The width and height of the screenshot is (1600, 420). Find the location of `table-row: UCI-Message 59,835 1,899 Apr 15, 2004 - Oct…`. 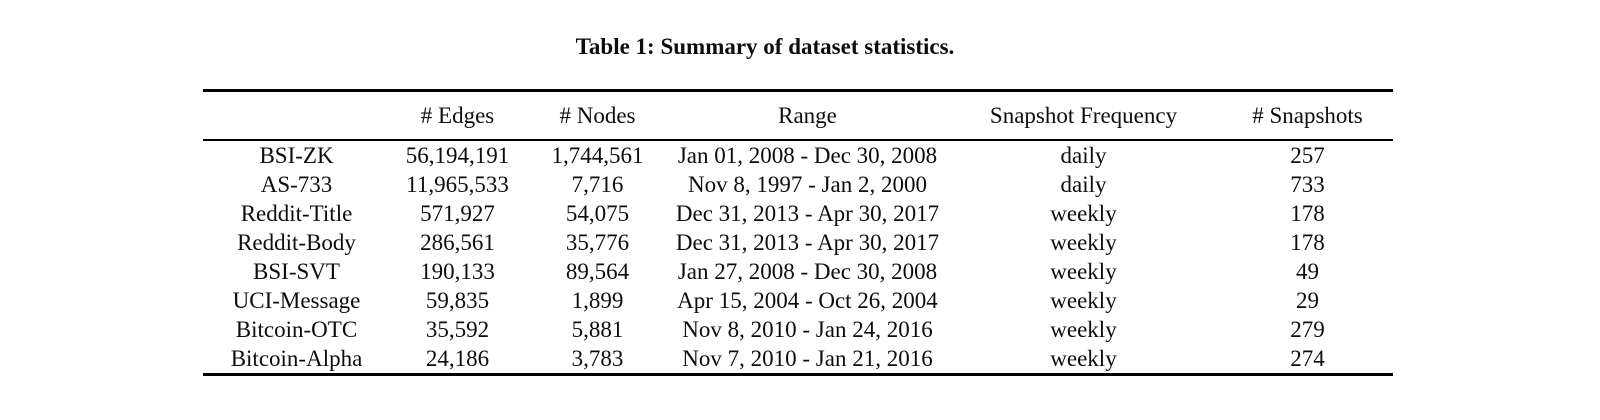

table-row: UCI-Message 59,835 1,899 Apr 15, 2004 - Oct… is located at coordinates (798, 300).